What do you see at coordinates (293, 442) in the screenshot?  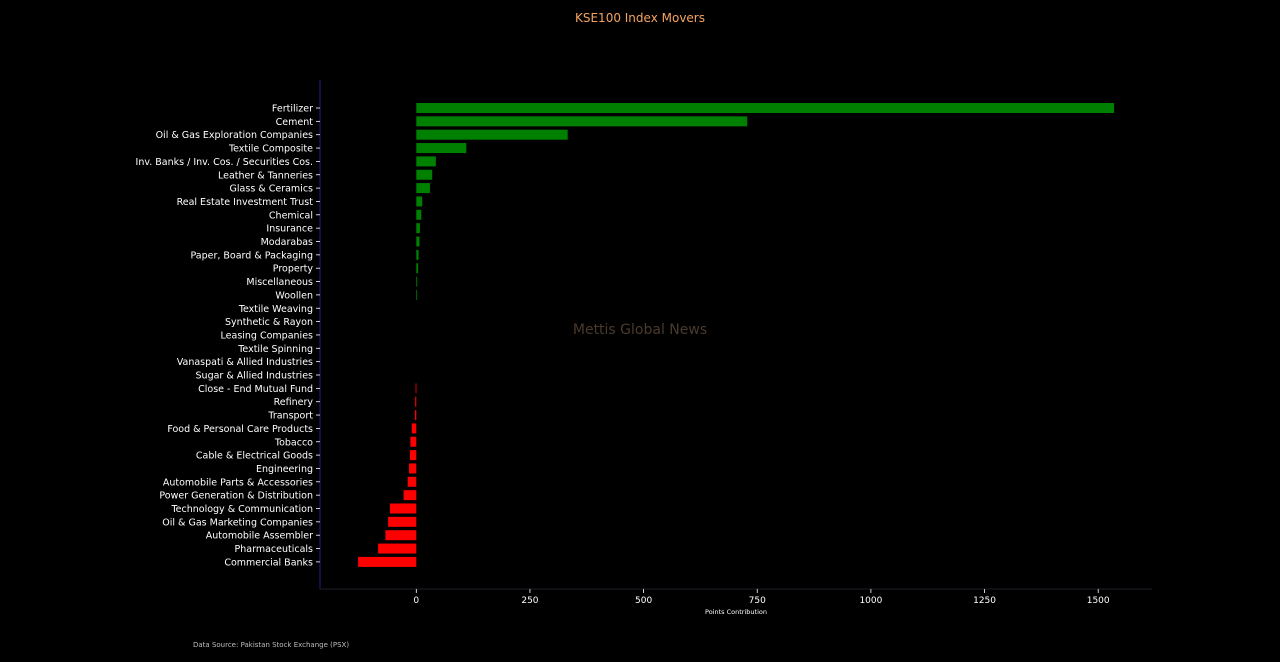 I see `y-tick-label: Tobacco` at bounding box center [293, 442].